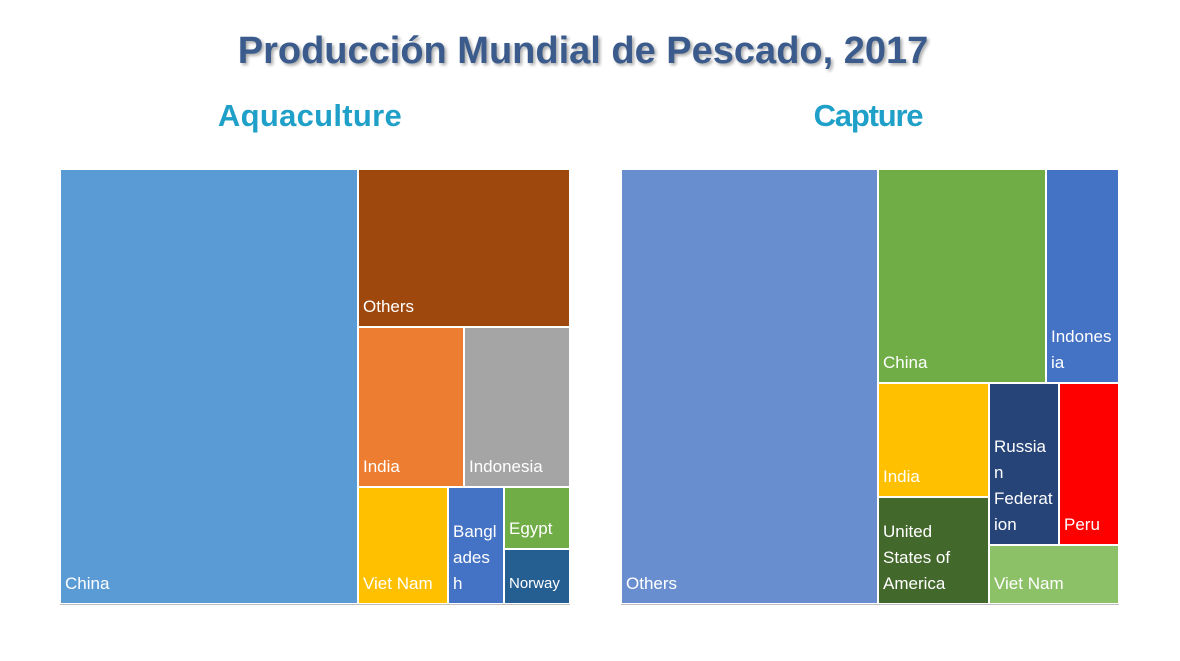  I want to click on capture-tile-united-states-of-america: United States of America, so click(933, 550).